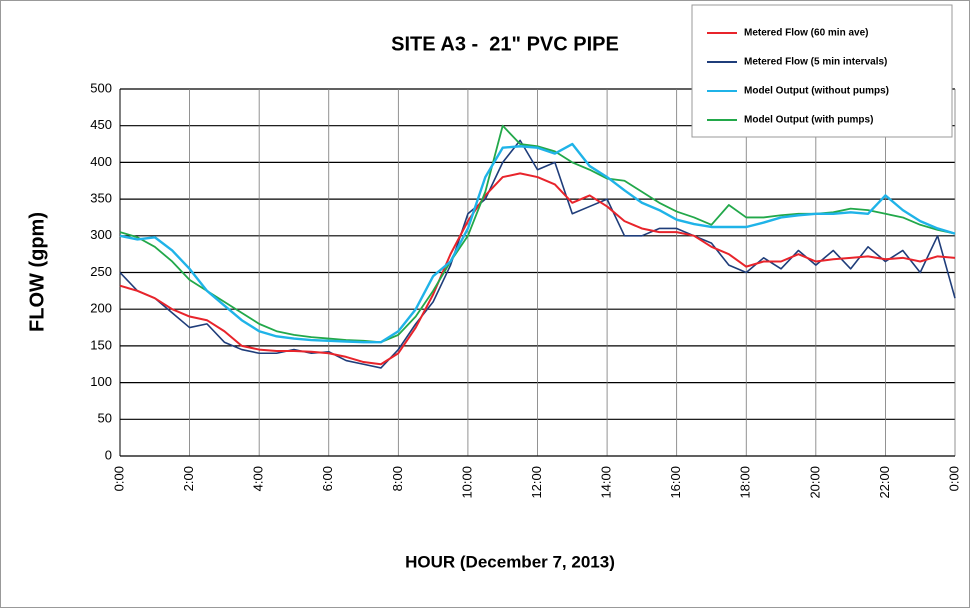  Describe the element at coordinates (101, 271) in the screenshot. I see `y-tick-label: 250` at that location.